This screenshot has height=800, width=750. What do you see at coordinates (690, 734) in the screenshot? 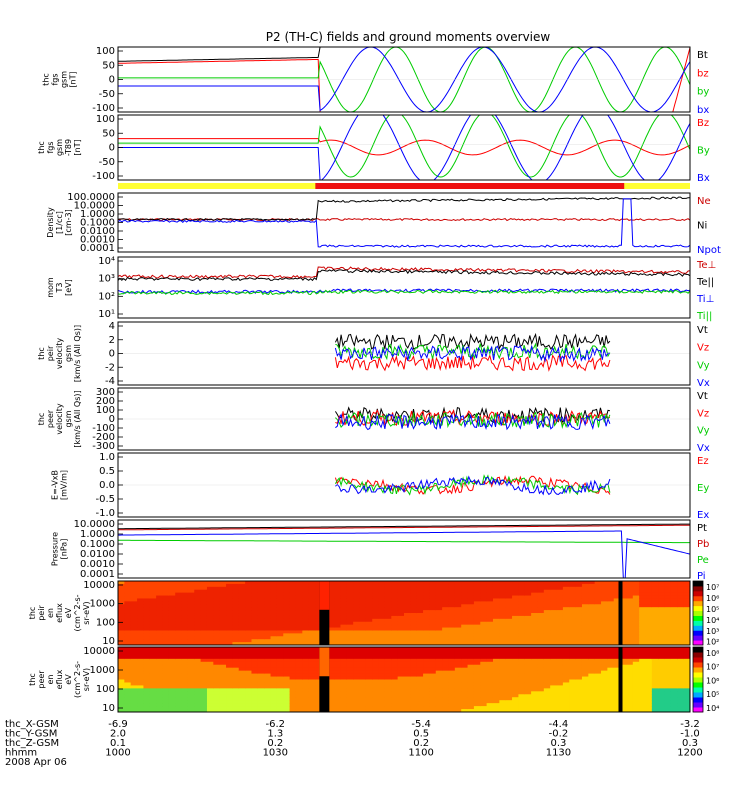
I see `x-axis-value: -1.0` at bounding box center [690, 734].